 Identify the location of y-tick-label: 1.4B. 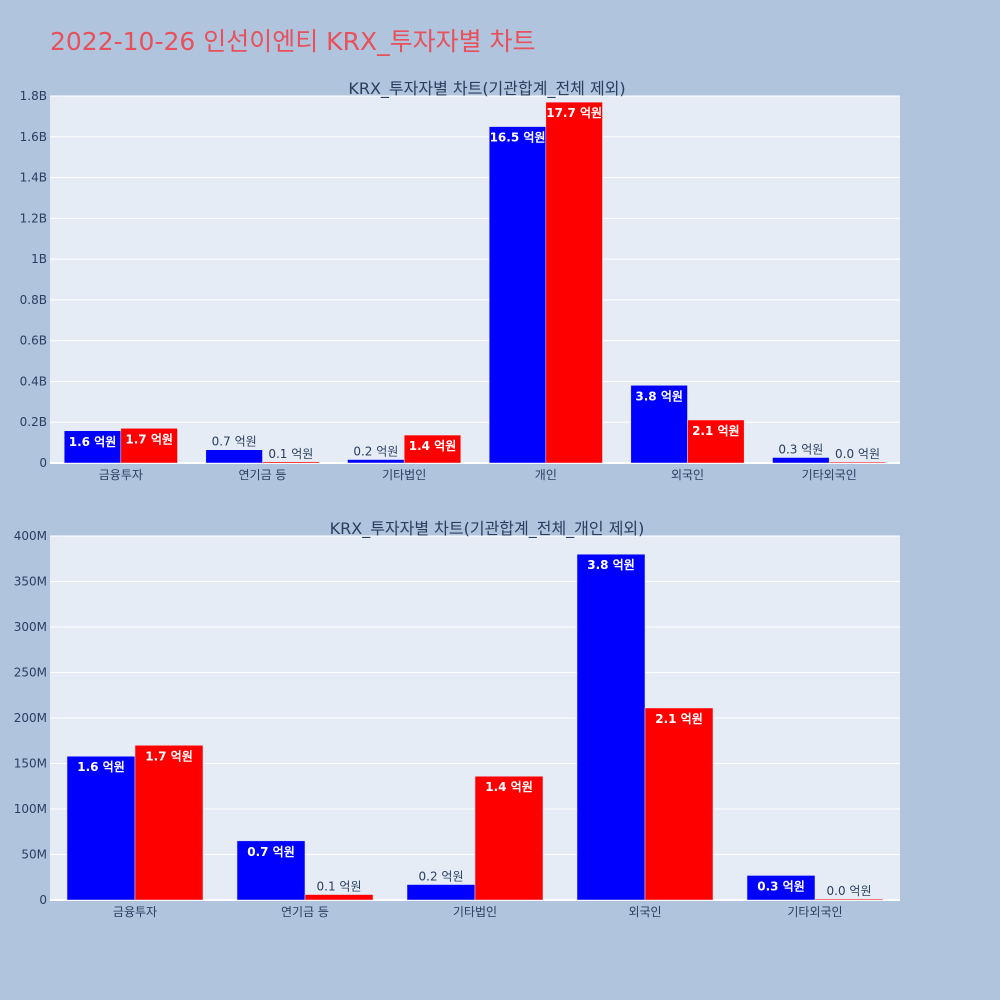
(33, 178).